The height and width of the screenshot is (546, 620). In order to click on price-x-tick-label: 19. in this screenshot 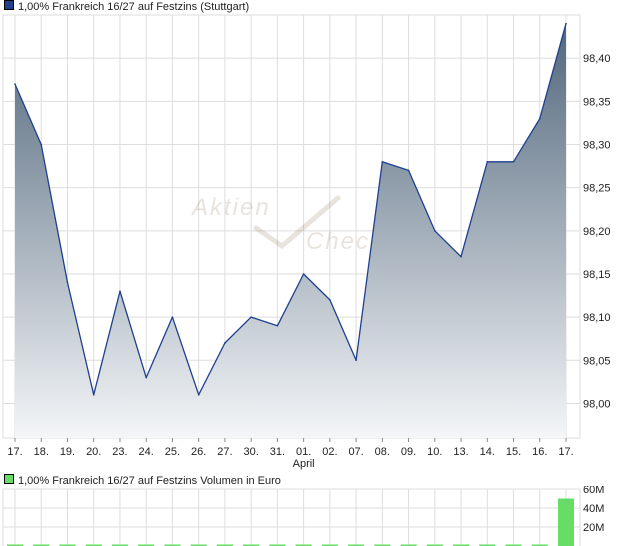, I will do `click(67, 452)`.